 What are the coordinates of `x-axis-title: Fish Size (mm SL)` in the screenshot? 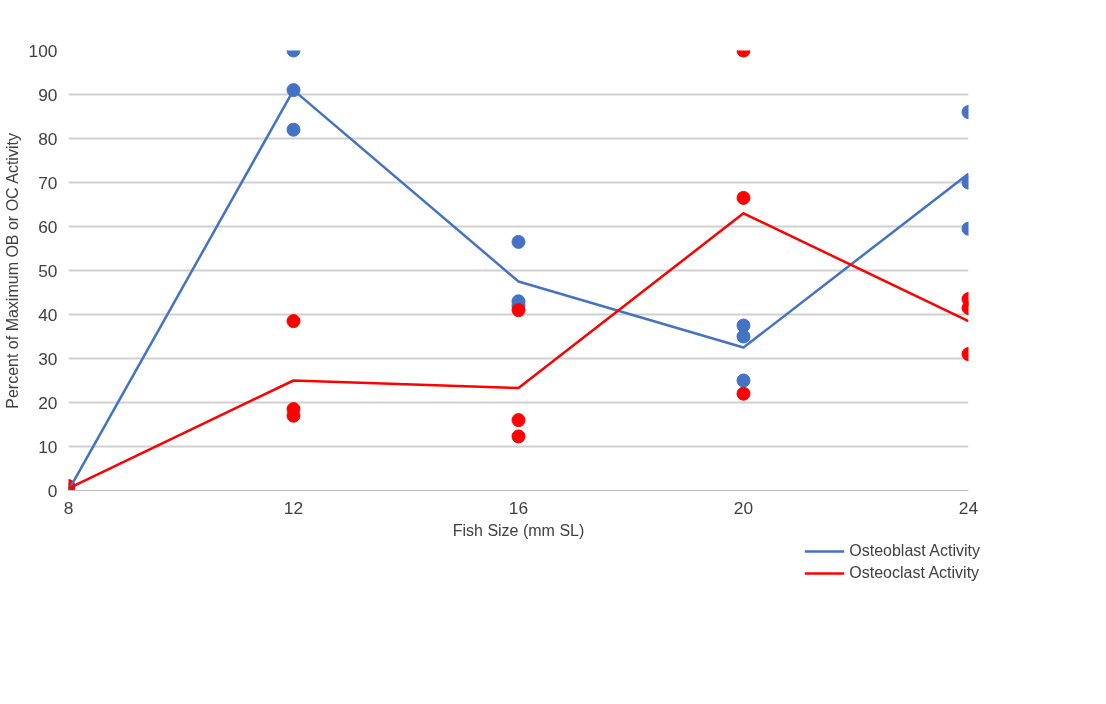 It's located at (518, 530).